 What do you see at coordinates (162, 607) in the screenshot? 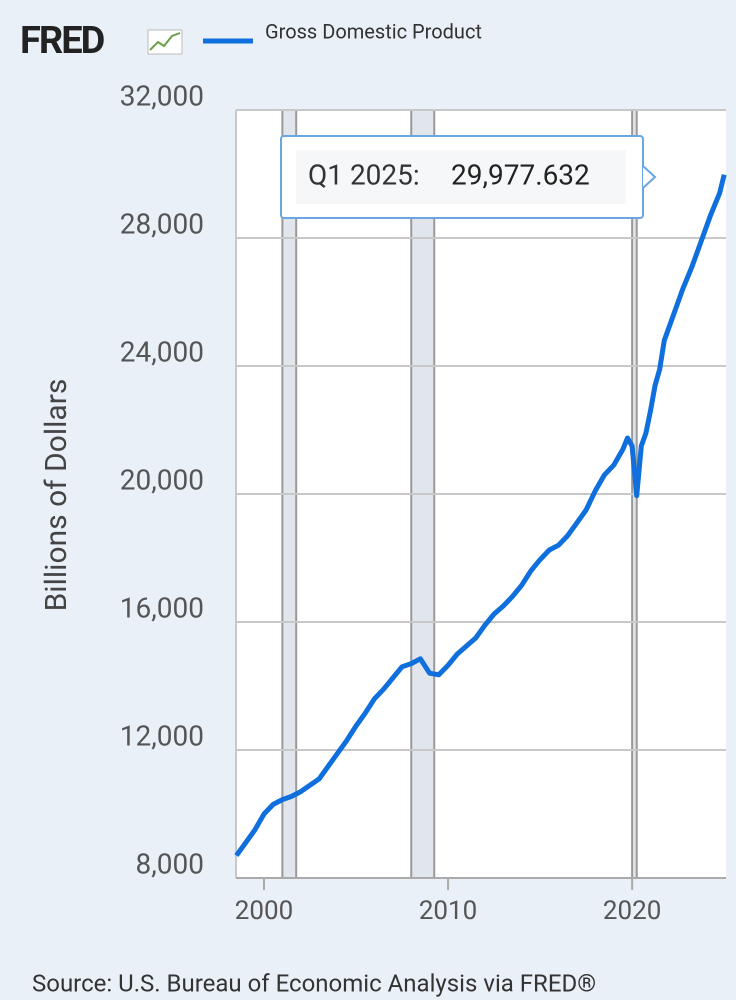
I see `y-tick-label: 16,000` at bounding box center [162, 607].